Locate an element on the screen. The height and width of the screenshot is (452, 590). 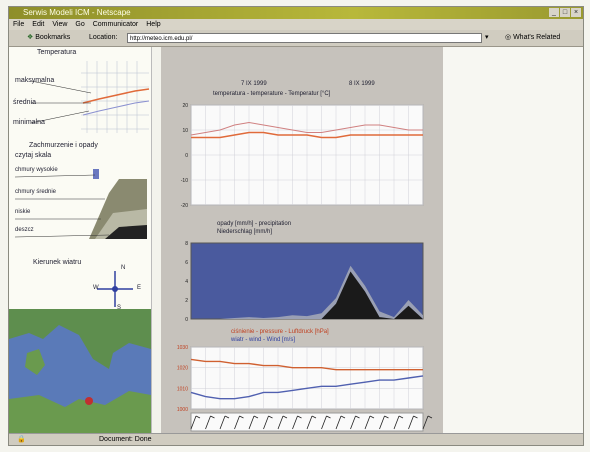
chart2-tick-label: 6 is located at coordinates (186, 263).